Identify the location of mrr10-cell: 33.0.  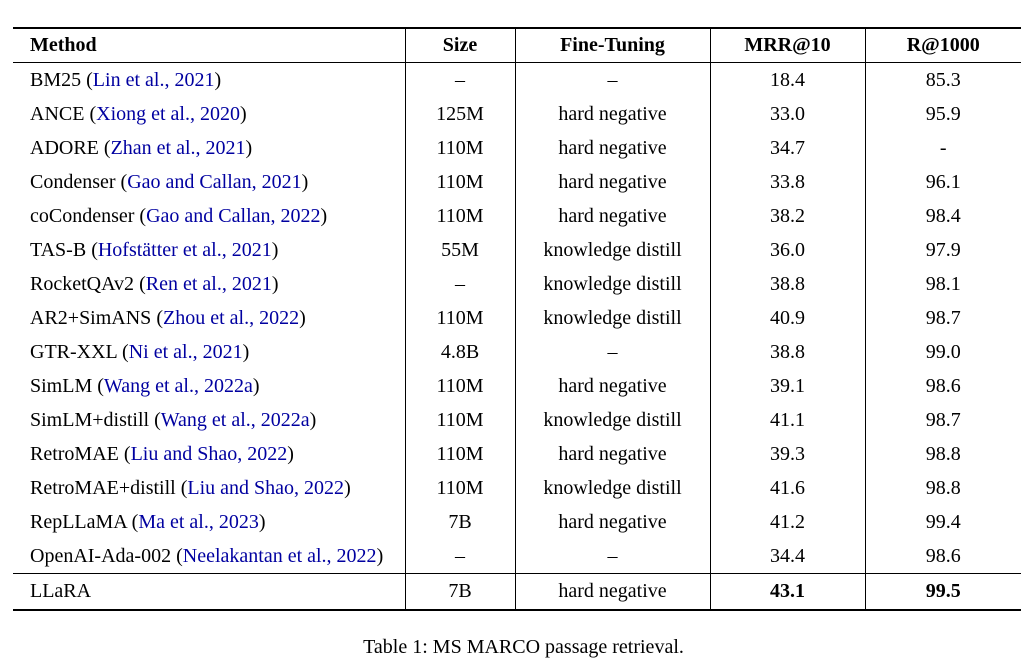
(787, 114).